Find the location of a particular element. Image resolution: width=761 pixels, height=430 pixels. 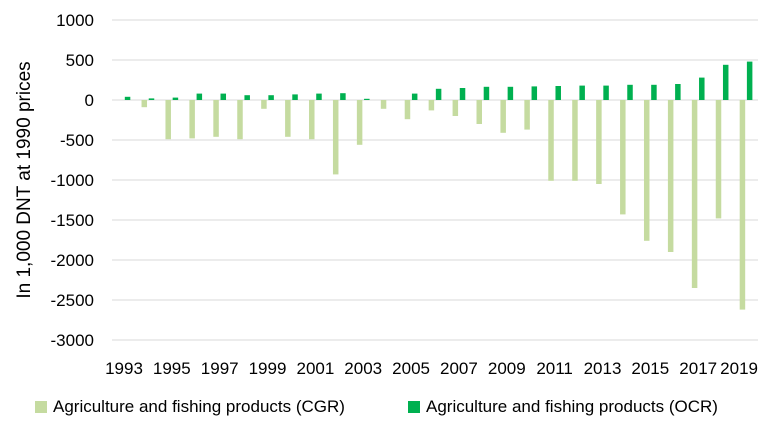

bar-cgr-2013 is located at coordinates (599, 142).